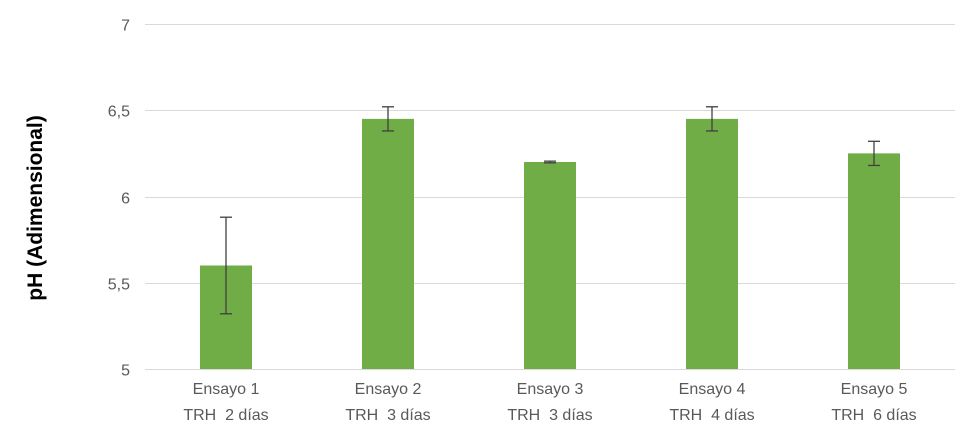 This screenshot has height=436, width=968. What do you see at coordinates (225, 402) in the screenshot?
I see `x-category-label: Ensayo 1 TRH 2 días` at bounding box center [225, 402].